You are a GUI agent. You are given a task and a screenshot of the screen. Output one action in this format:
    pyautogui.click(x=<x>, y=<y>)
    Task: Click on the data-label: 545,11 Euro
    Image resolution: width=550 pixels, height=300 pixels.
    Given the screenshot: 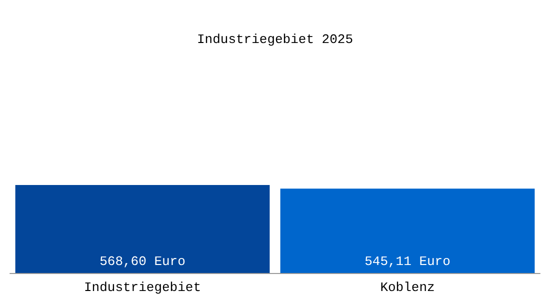 What is the action you would take?
    pyautogui.click(x=407, y=261)
    